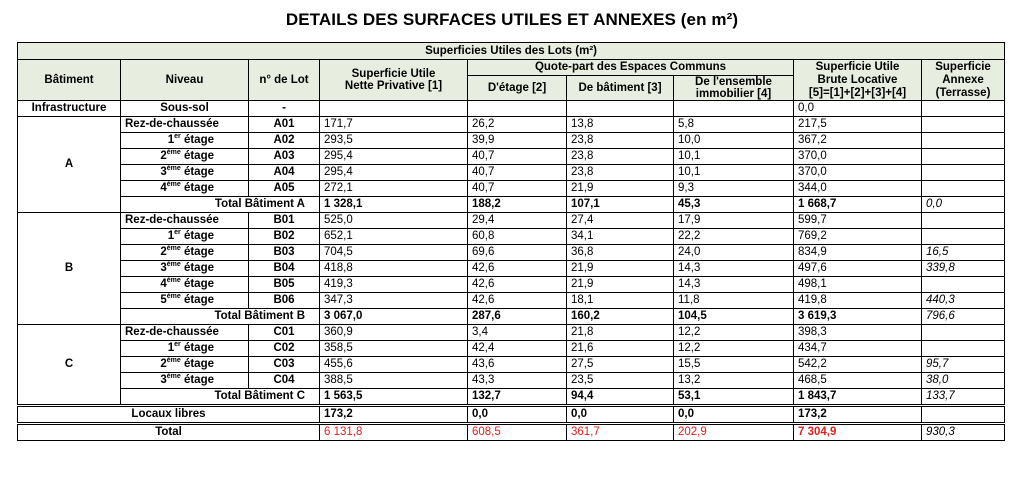  What do you see at coordinates (733, 220) in the screenshot?
I see `value-ens: 17,9` at bounding box center [733, 220].